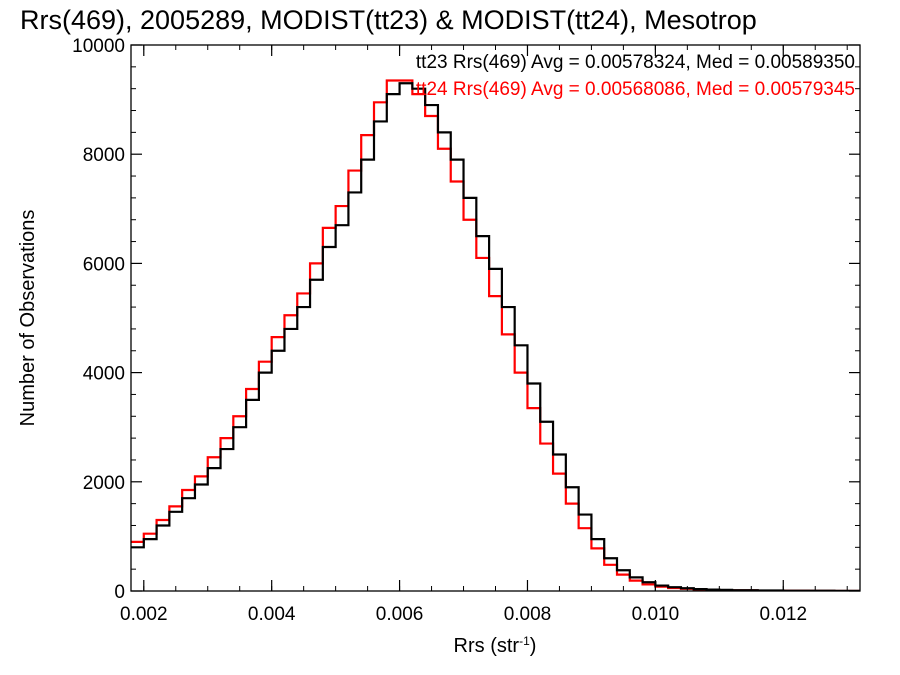  I want to click on x-tick-label: 0.010, so click(656, 614).